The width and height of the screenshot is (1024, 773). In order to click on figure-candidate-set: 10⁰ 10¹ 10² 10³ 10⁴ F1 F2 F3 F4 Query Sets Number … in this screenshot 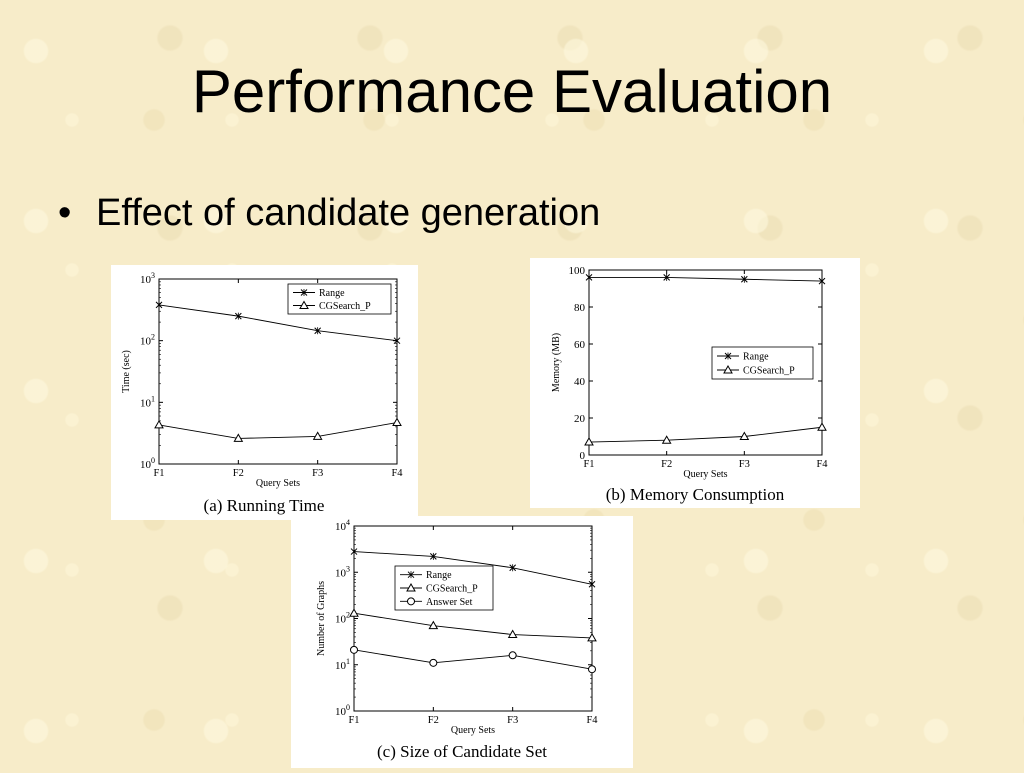, I will do `click(462, 642)`.